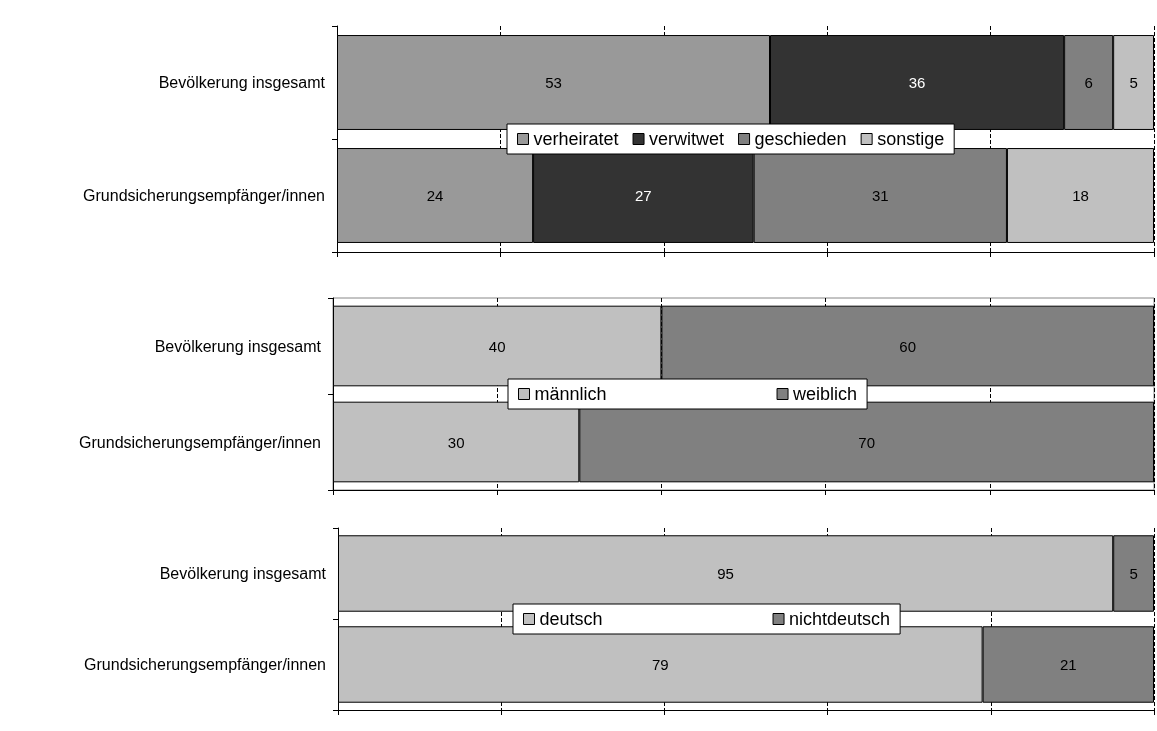  I want to click on data-label: 70, so click(866, 442).